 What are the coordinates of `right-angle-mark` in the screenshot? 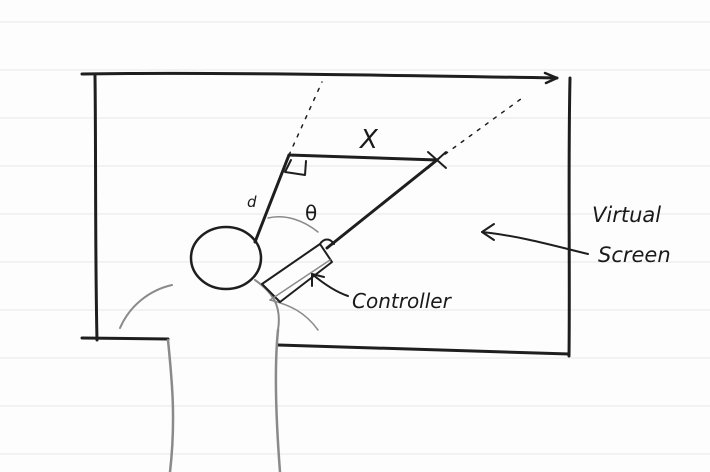 It's located at (295, 167).